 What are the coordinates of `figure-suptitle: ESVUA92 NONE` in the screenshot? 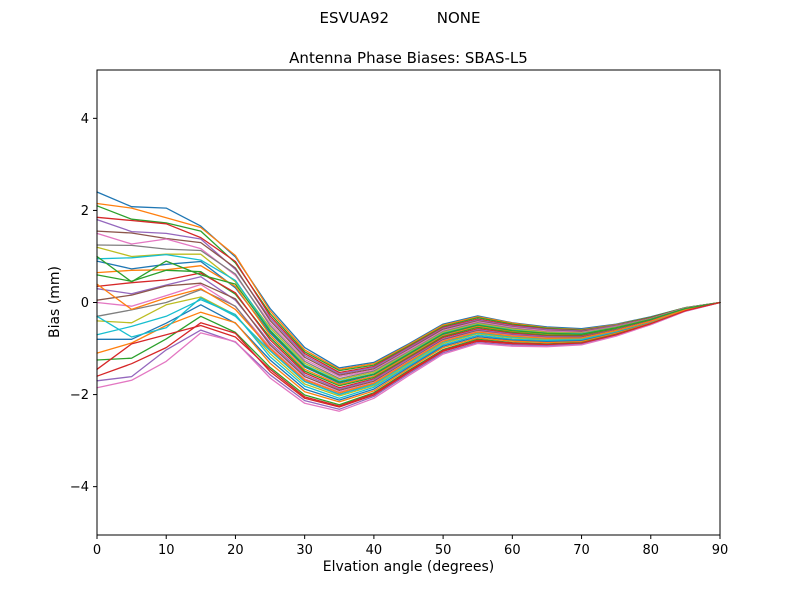 It's located at (400, 18).